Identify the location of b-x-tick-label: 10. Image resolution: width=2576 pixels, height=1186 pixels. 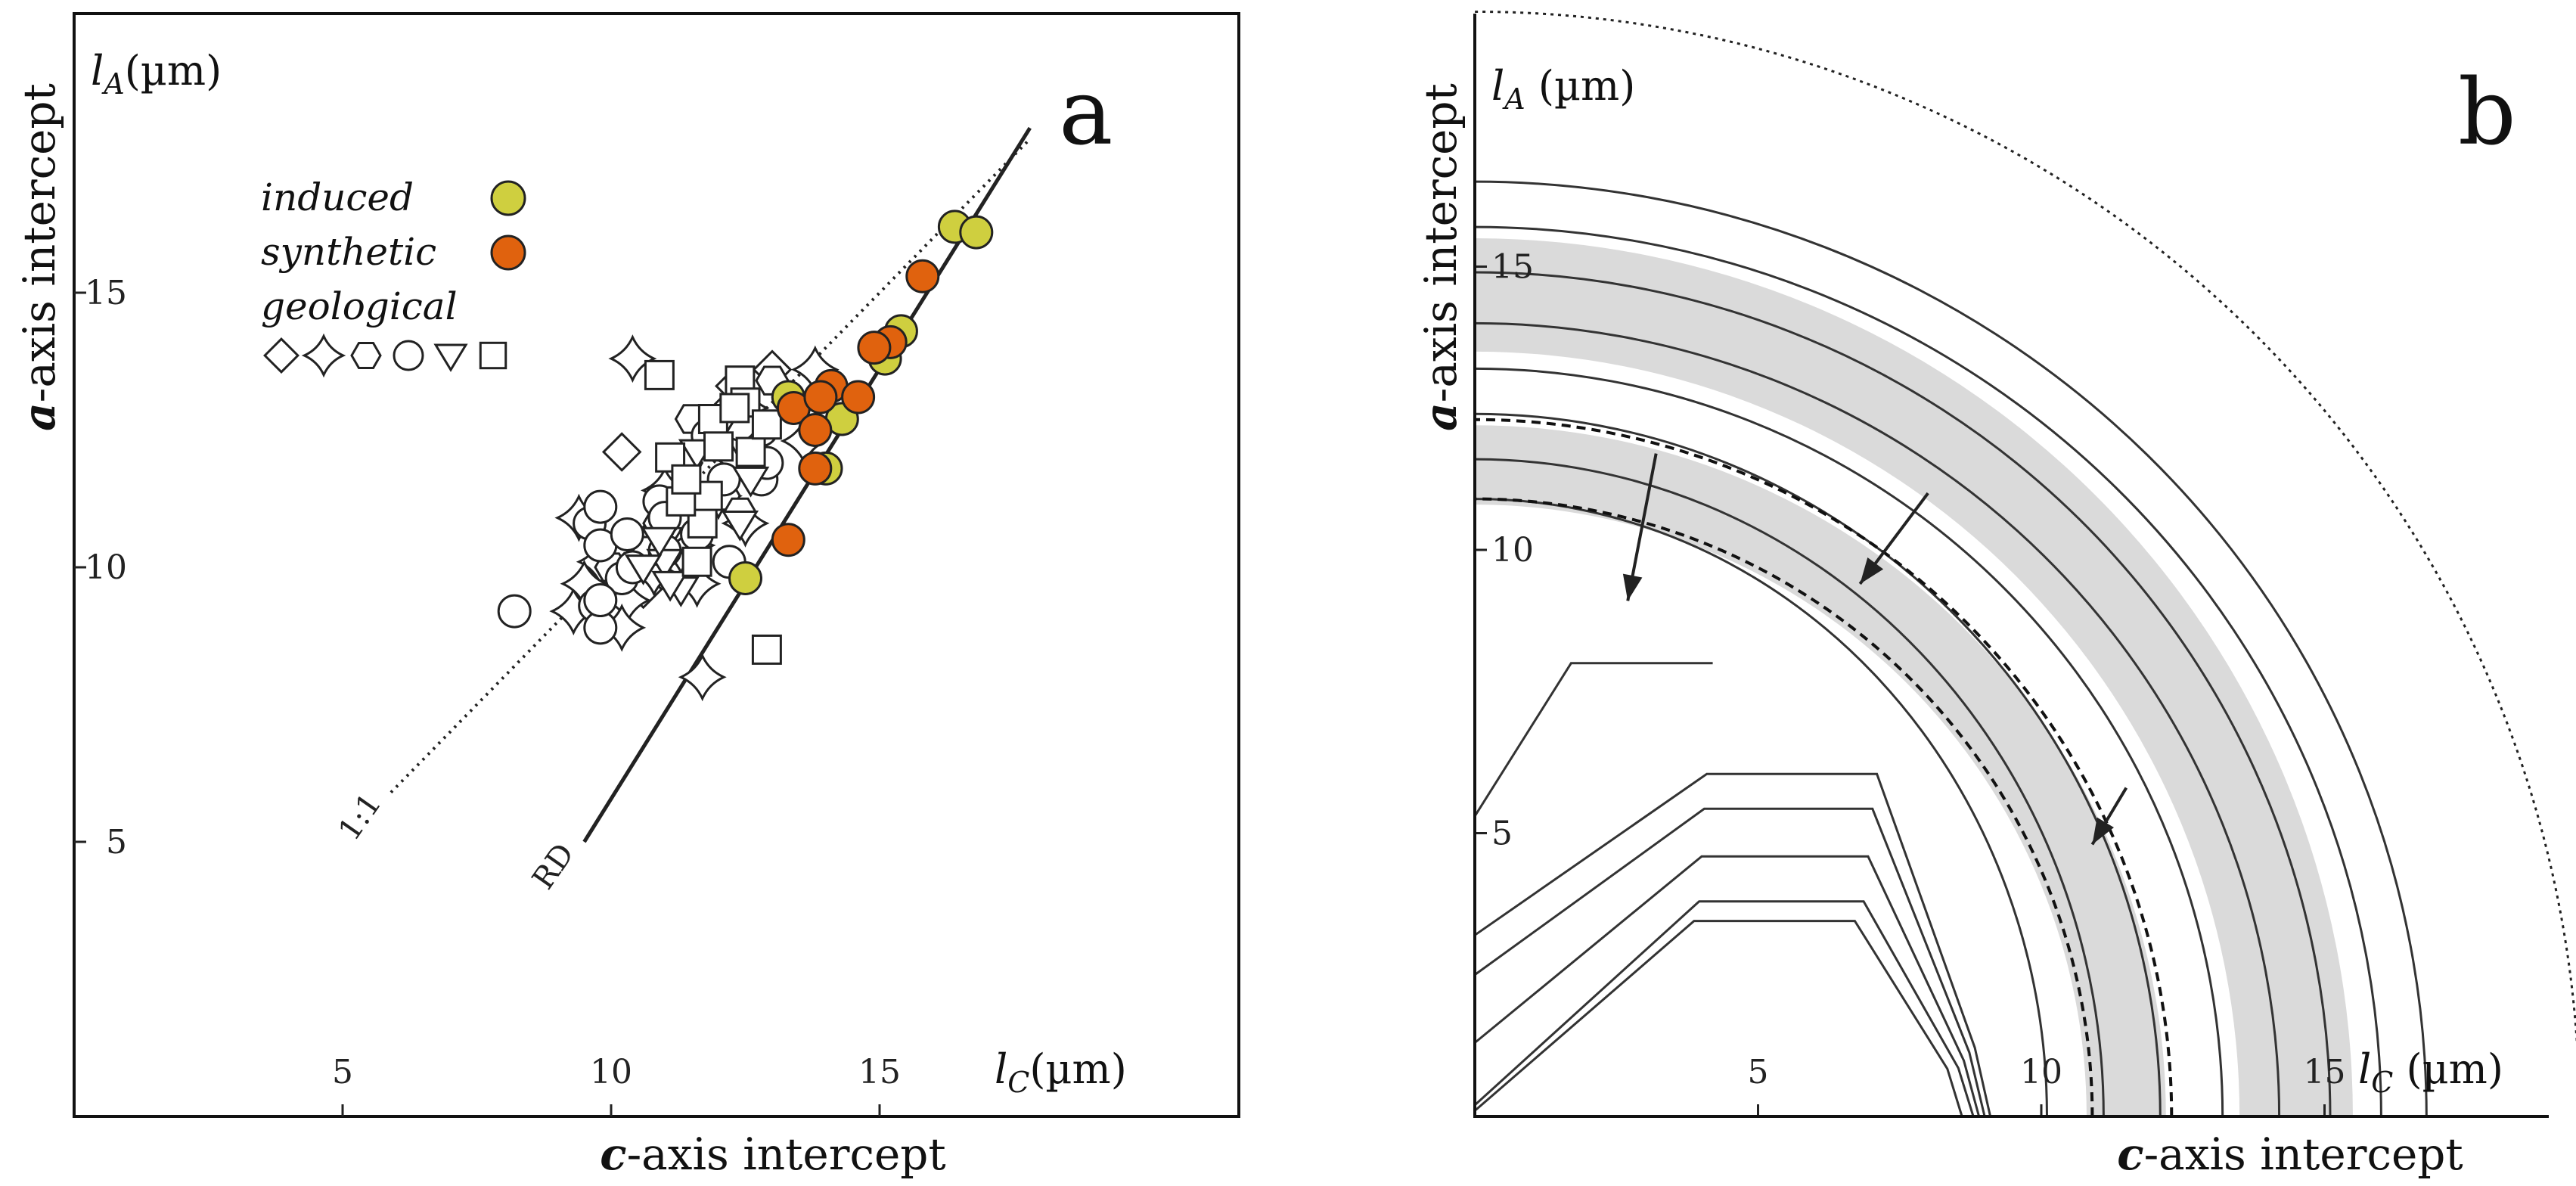
(2041, 1072).